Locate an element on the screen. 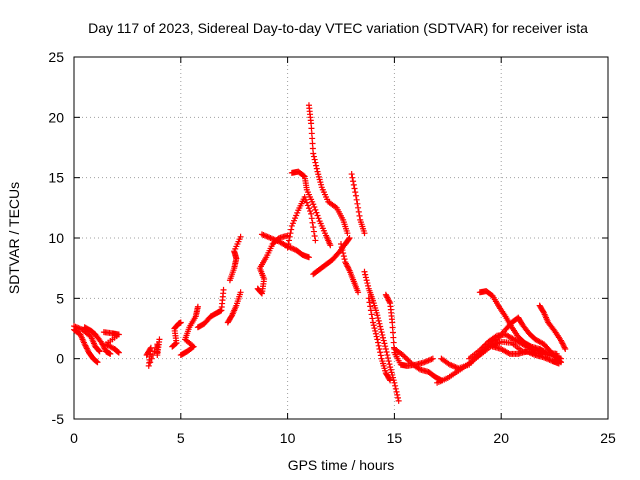 This screenshot has width=640, height=480. y-tick-label: 10 is located at coordinates (56, 238).